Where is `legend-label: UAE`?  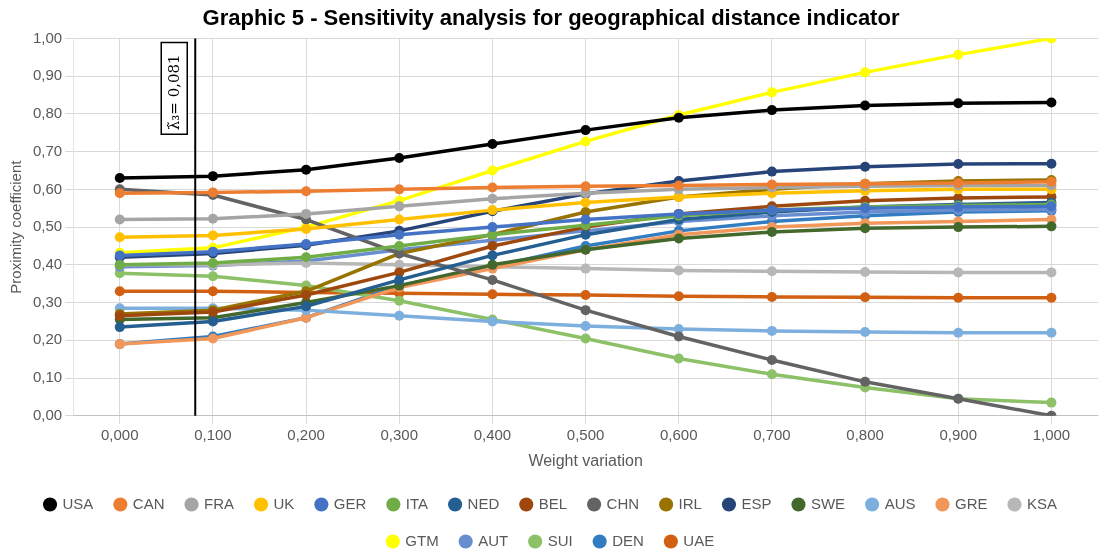
legend-label: UAE is located at coordinates (699, 540).